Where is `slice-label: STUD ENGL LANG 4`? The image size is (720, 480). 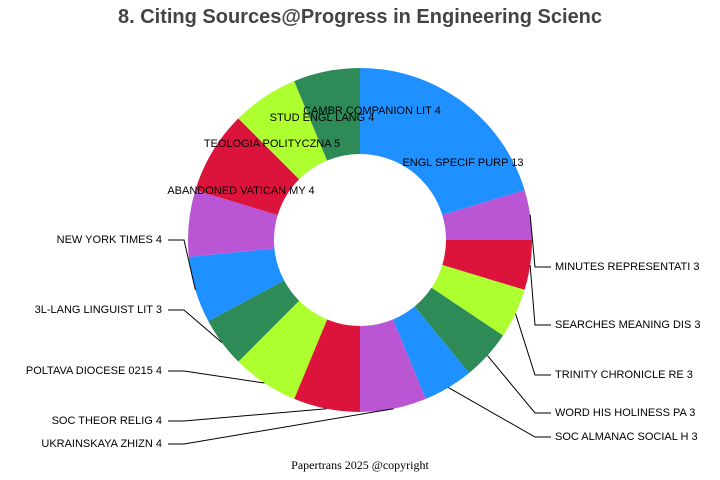 slice-label: STUD ENGL LANG 4 is located at coordinates (322, 118).